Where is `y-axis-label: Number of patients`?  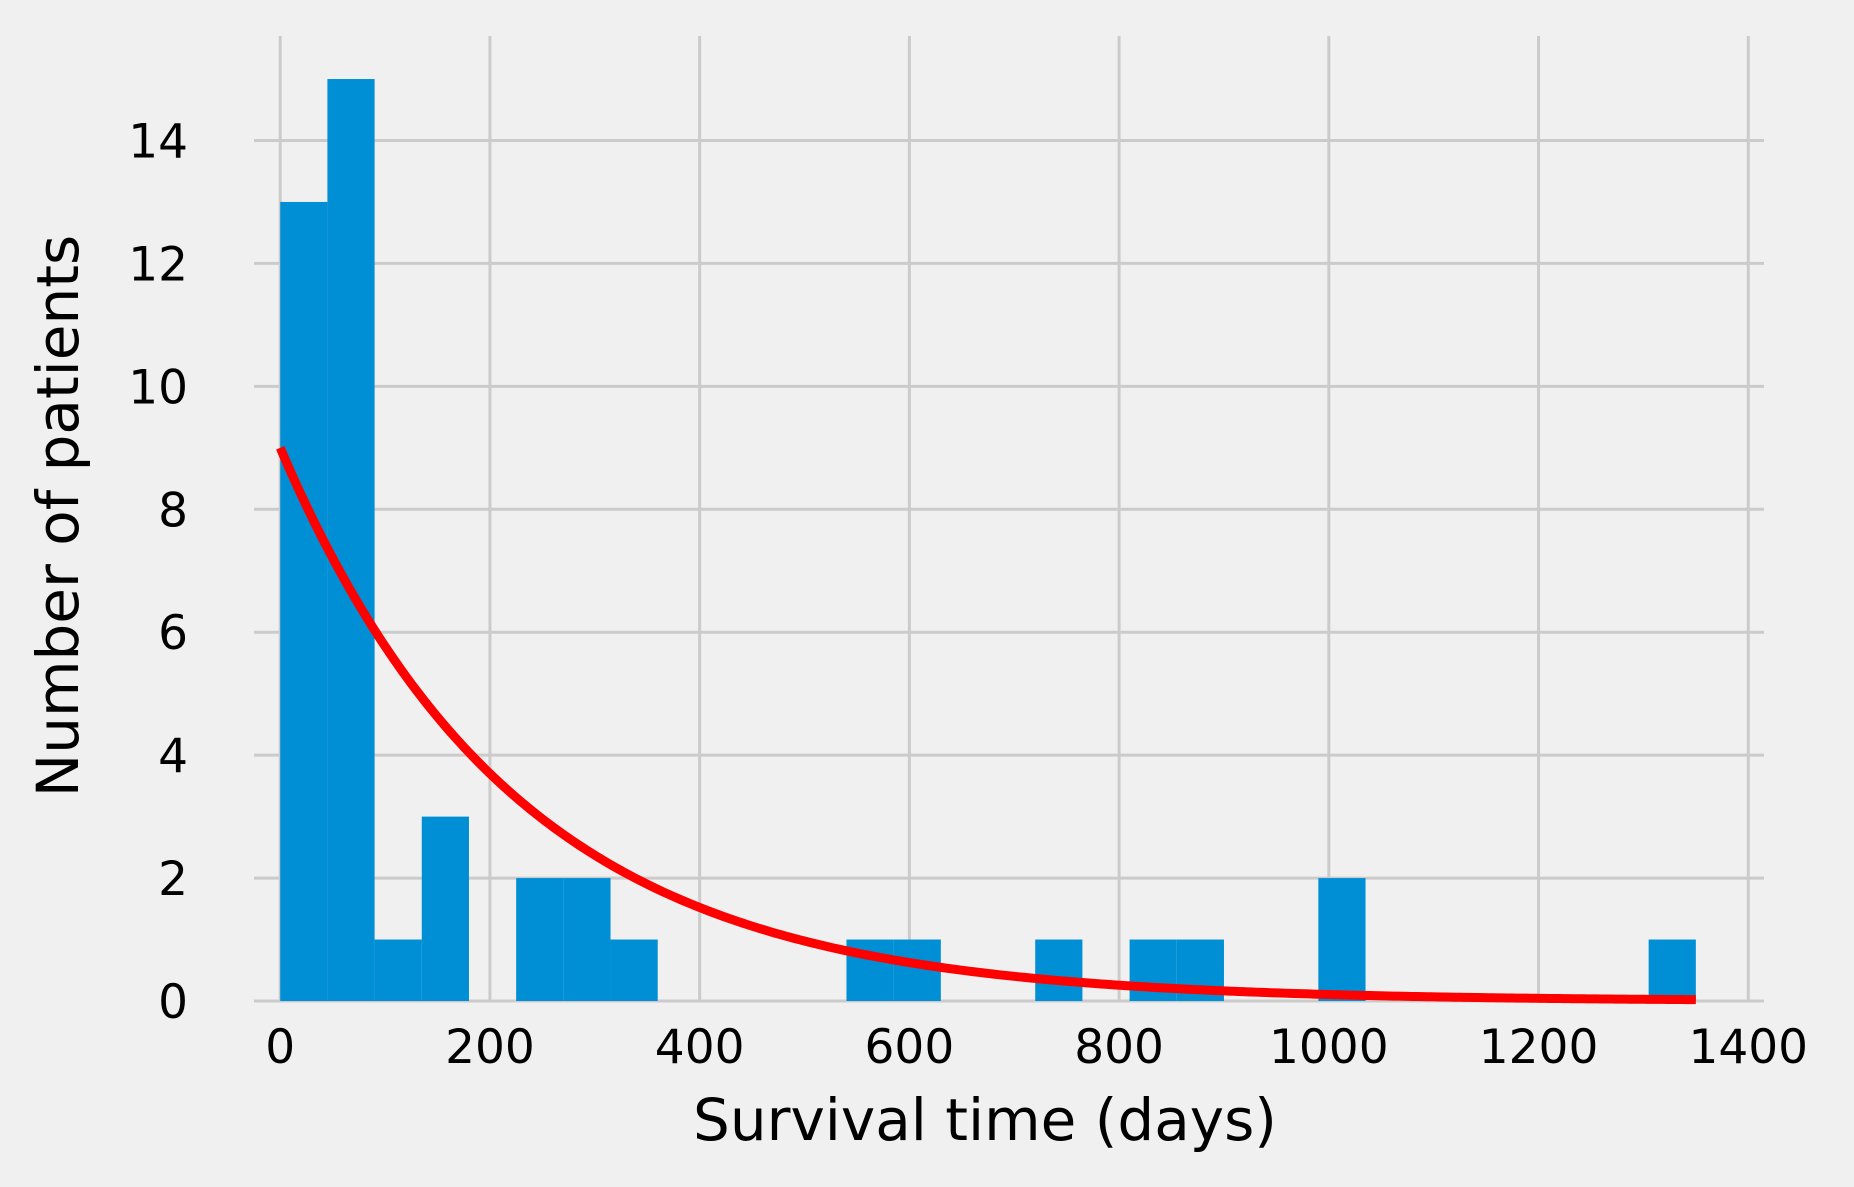 y-axis-label: Number of patients is located at coordinates (58, 516).